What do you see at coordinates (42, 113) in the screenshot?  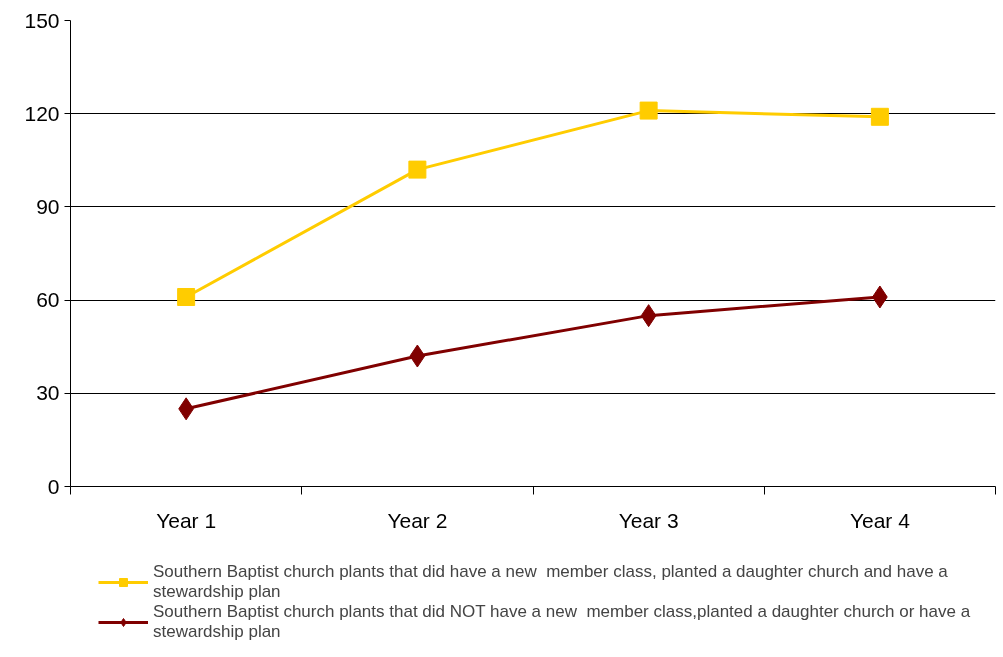 I see `y-tick-label: 120` at bounding box center [42, 113].